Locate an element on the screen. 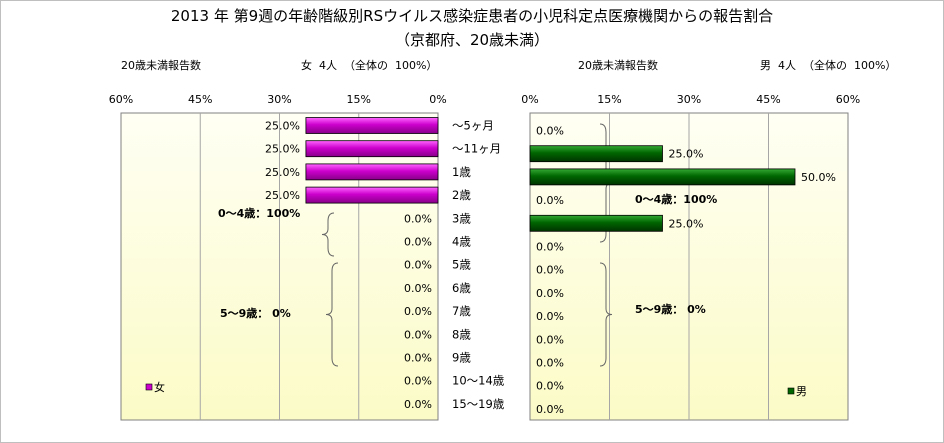 The height and width of the screenshot is (443, 944). age-category-label: ～5ヶ月 is located at coordinates (473, 126).